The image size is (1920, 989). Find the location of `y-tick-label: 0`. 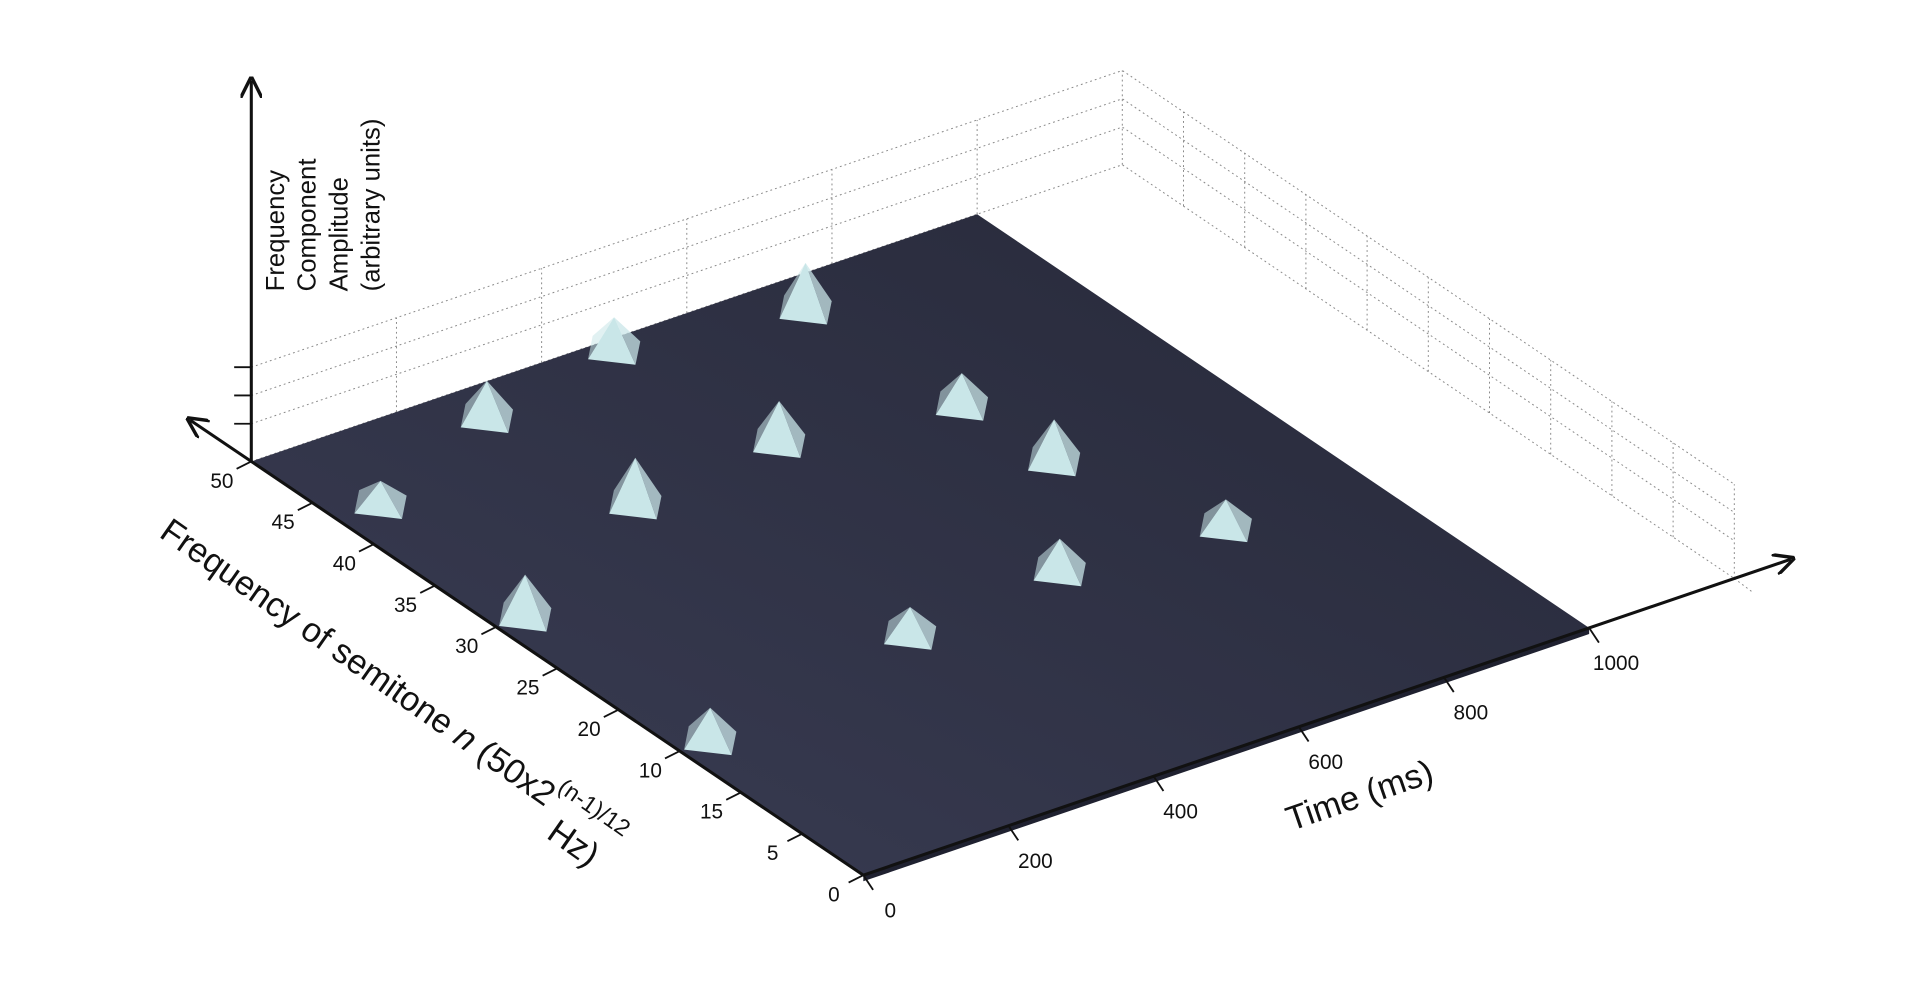

y-tick-label: 0 is located at coordinates (834, 894).